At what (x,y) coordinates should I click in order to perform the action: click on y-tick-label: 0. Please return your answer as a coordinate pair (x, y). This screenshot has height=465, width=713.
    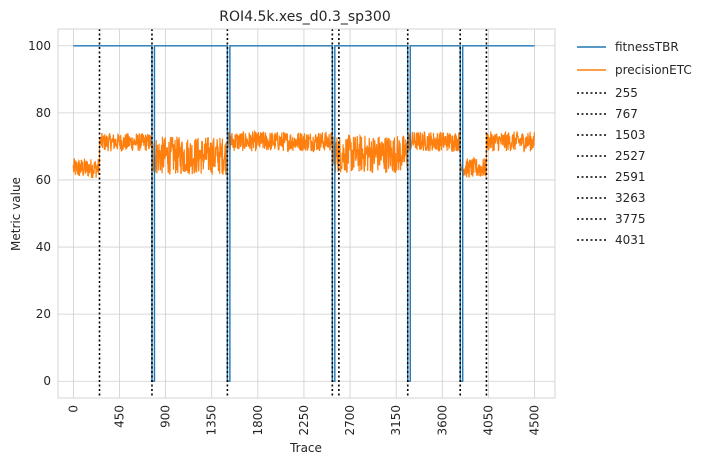
    Looking at the image, I should click on (47, 381).